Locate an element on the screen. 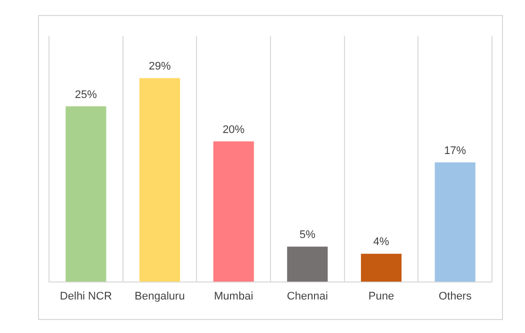 This screenshot has width=525, height=333. x-tick-label: Bengaluru is located at coordinates (159, 296).